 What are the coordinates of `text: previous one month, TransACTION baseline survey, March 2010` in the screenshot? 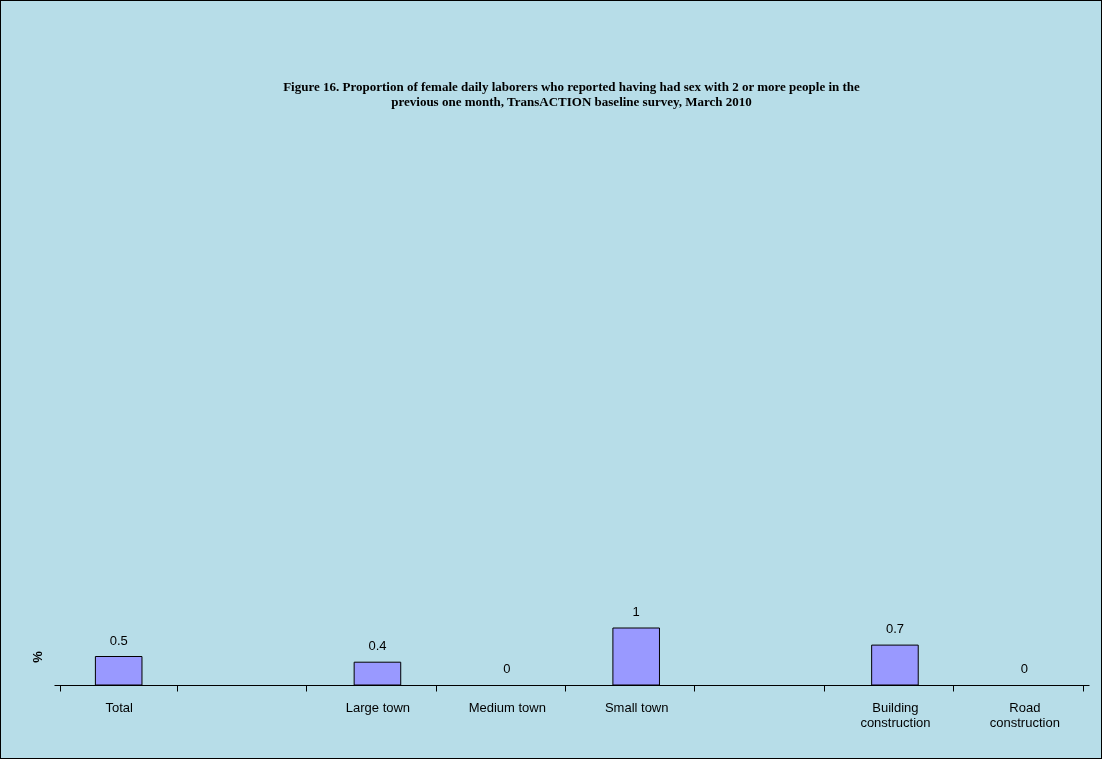 It's located at (571, 101).